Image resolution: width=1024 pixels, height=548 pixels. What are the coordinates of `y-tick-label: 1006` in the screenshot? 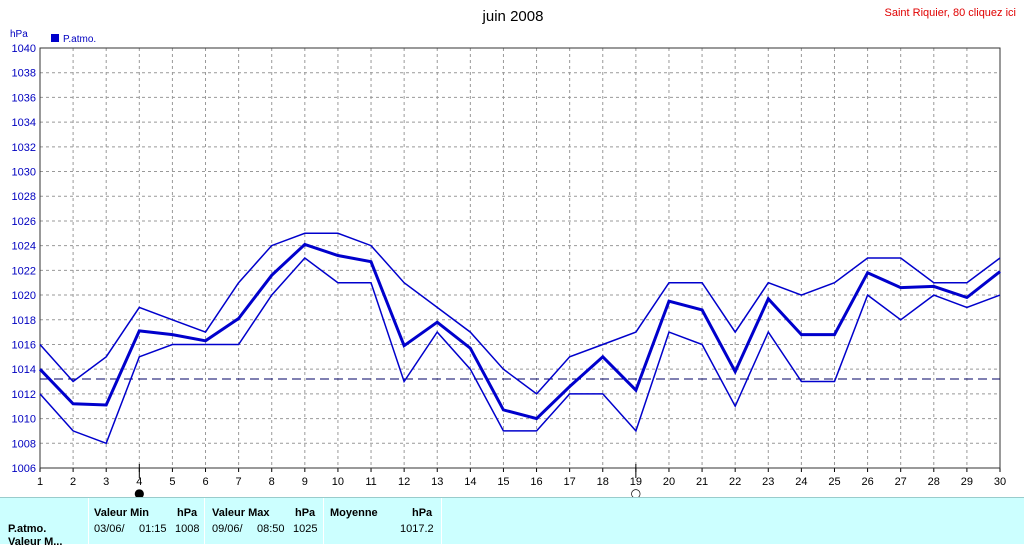 It's located at (24, 469).